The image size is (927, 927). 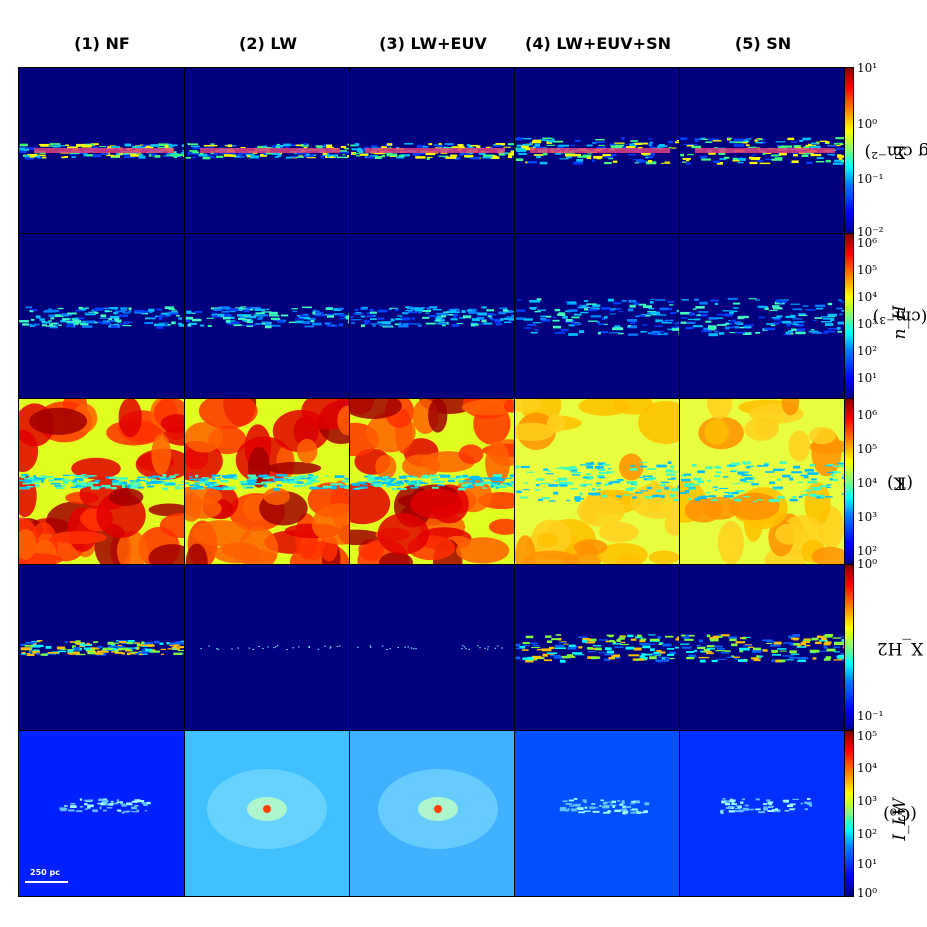 What do you see at coordinates (870, 232) in the screenshot?
I see `tick-label: 10⁻²` at bounding box center [870, 232].